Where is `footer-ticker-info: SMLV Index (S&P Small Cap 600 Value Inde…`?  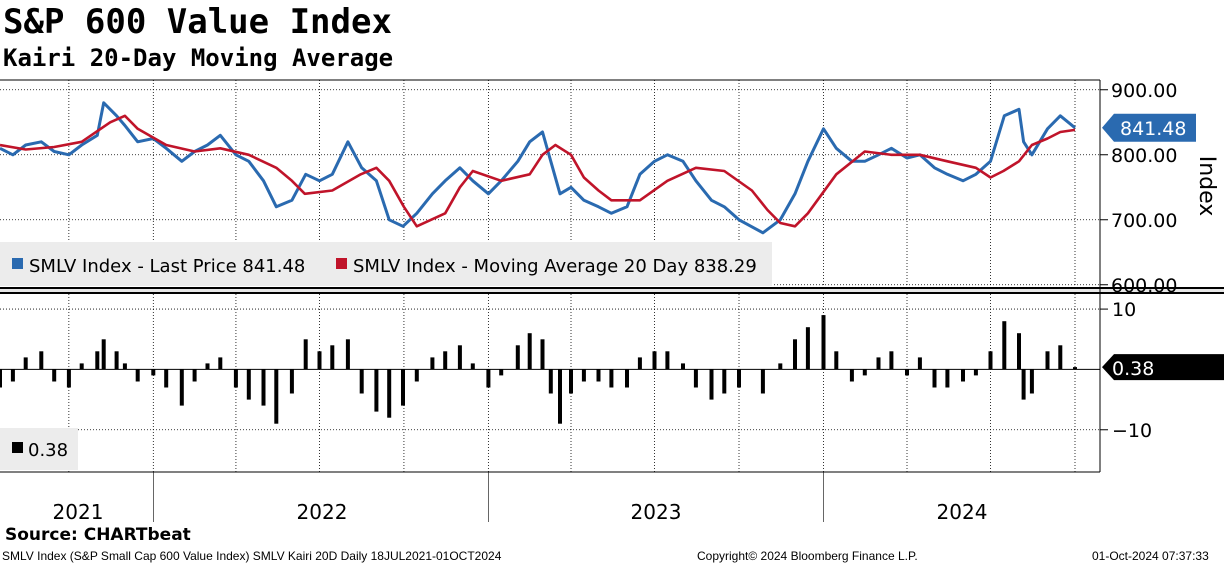
footer-ticker-info: SMLV Index (S&P Small Cap 600 Value Inde… is located at coordinates (252, 556).